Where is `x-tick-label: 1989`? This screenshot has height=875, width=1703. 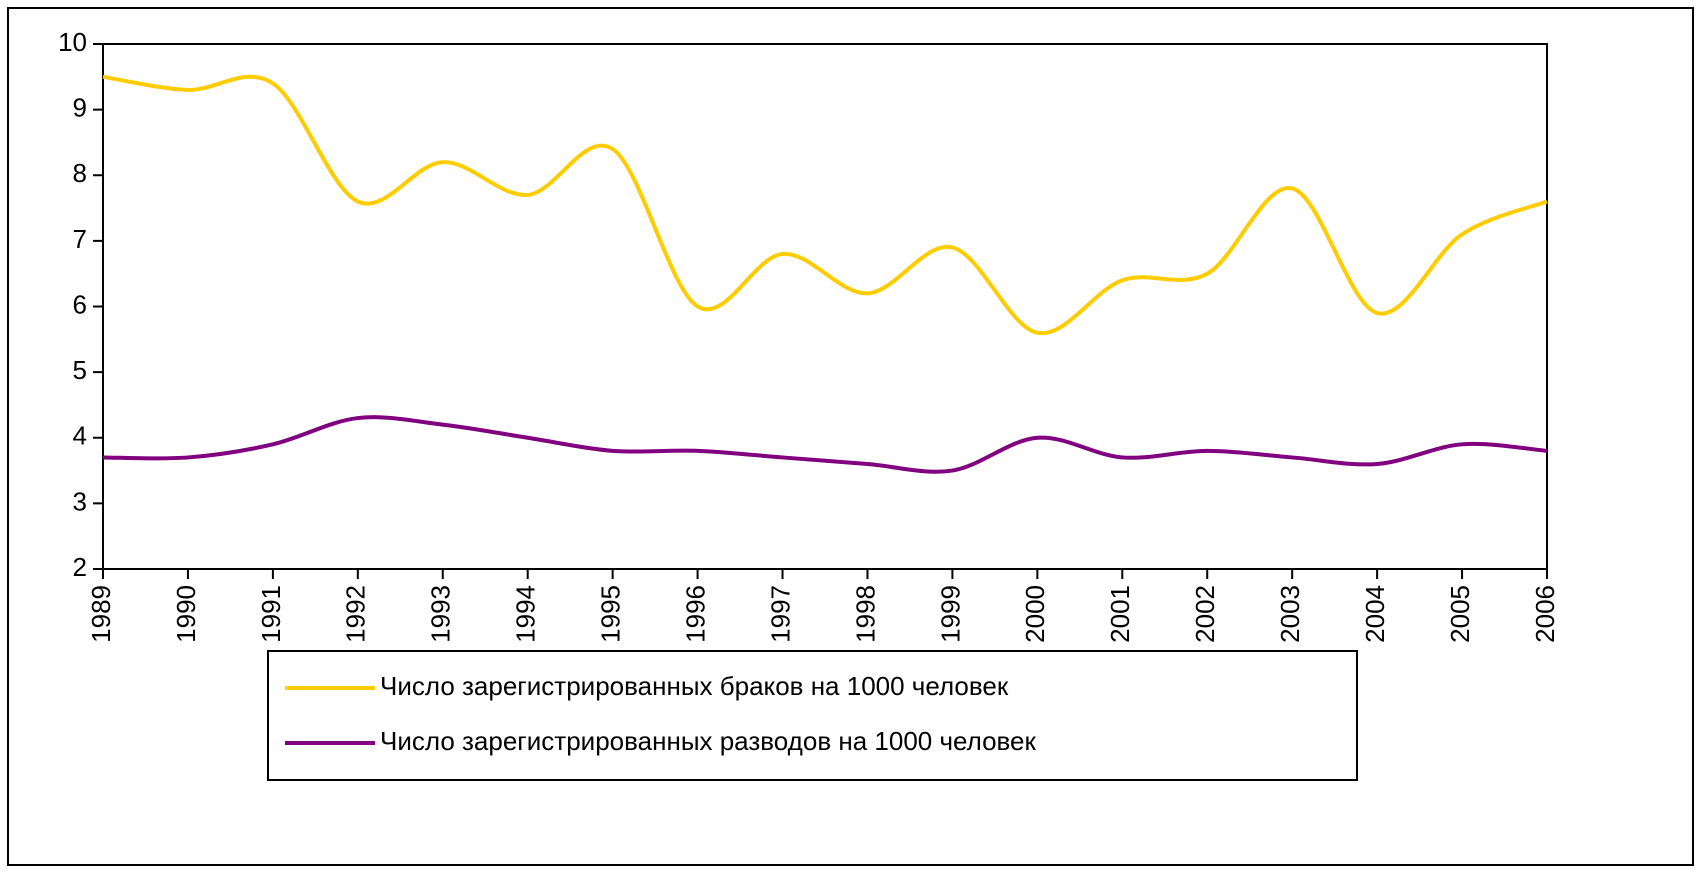 x-tick-label: 1989 is located at coordinates (101, 614).